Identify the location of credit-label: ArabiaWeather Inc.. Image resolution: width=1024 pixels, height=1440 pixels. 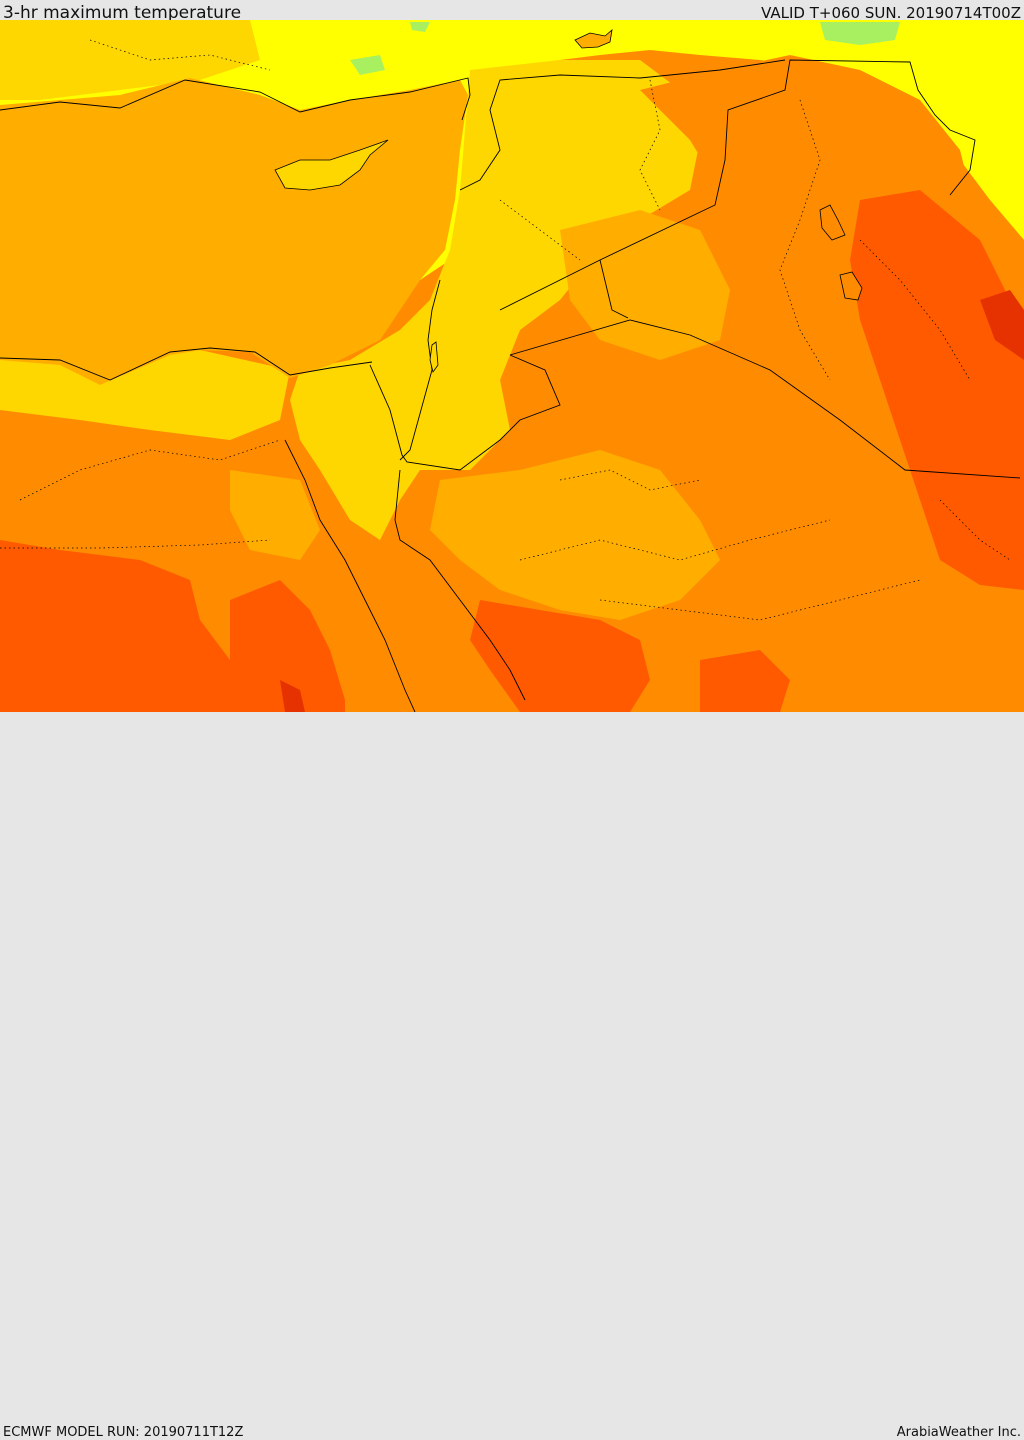
(958, 1432).